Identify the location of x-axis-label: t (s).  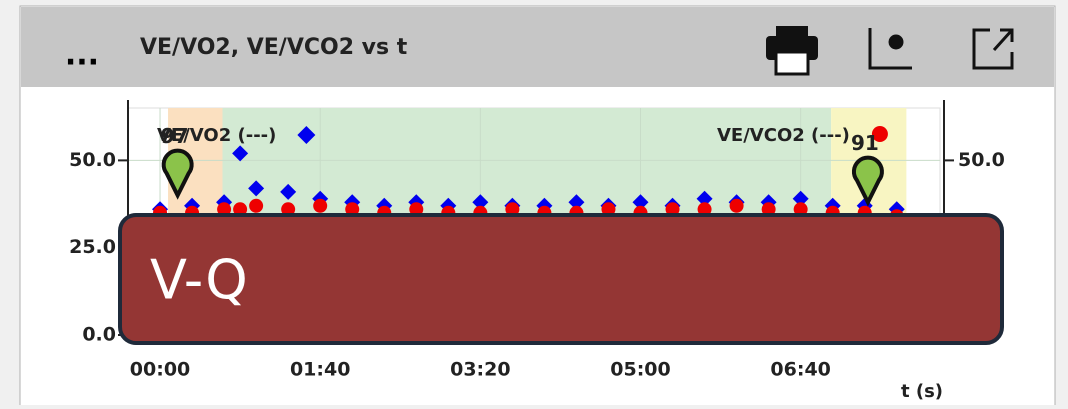
(922, 391).